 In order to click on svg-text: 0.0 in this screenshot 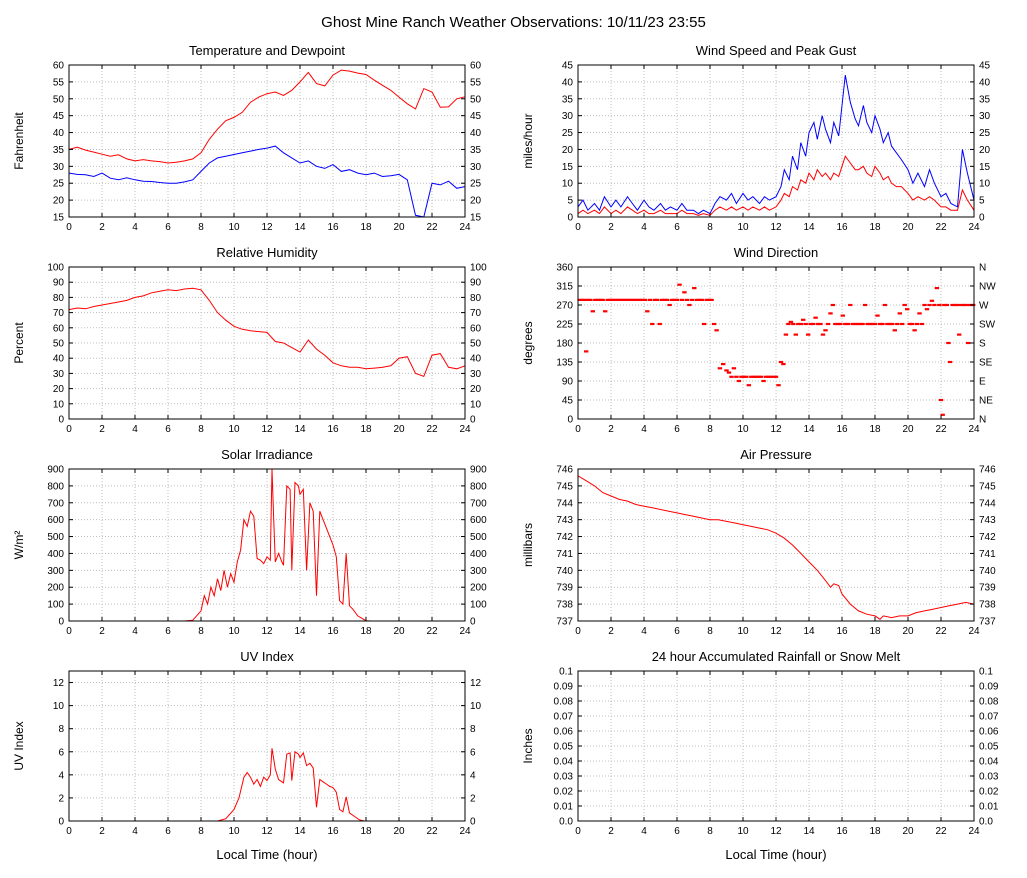, I will do `click(986, 822)`.